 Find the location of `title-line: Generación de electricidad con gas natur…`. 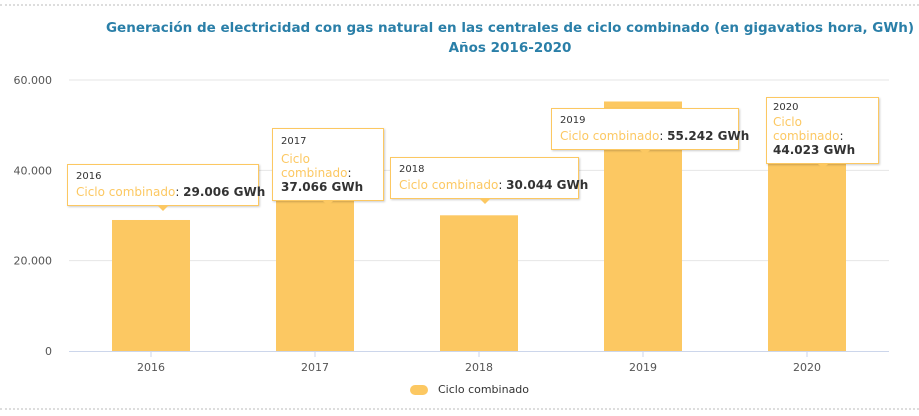

title-line: Generación de electricidad con gas natur… is located at coordinates (510, 28).